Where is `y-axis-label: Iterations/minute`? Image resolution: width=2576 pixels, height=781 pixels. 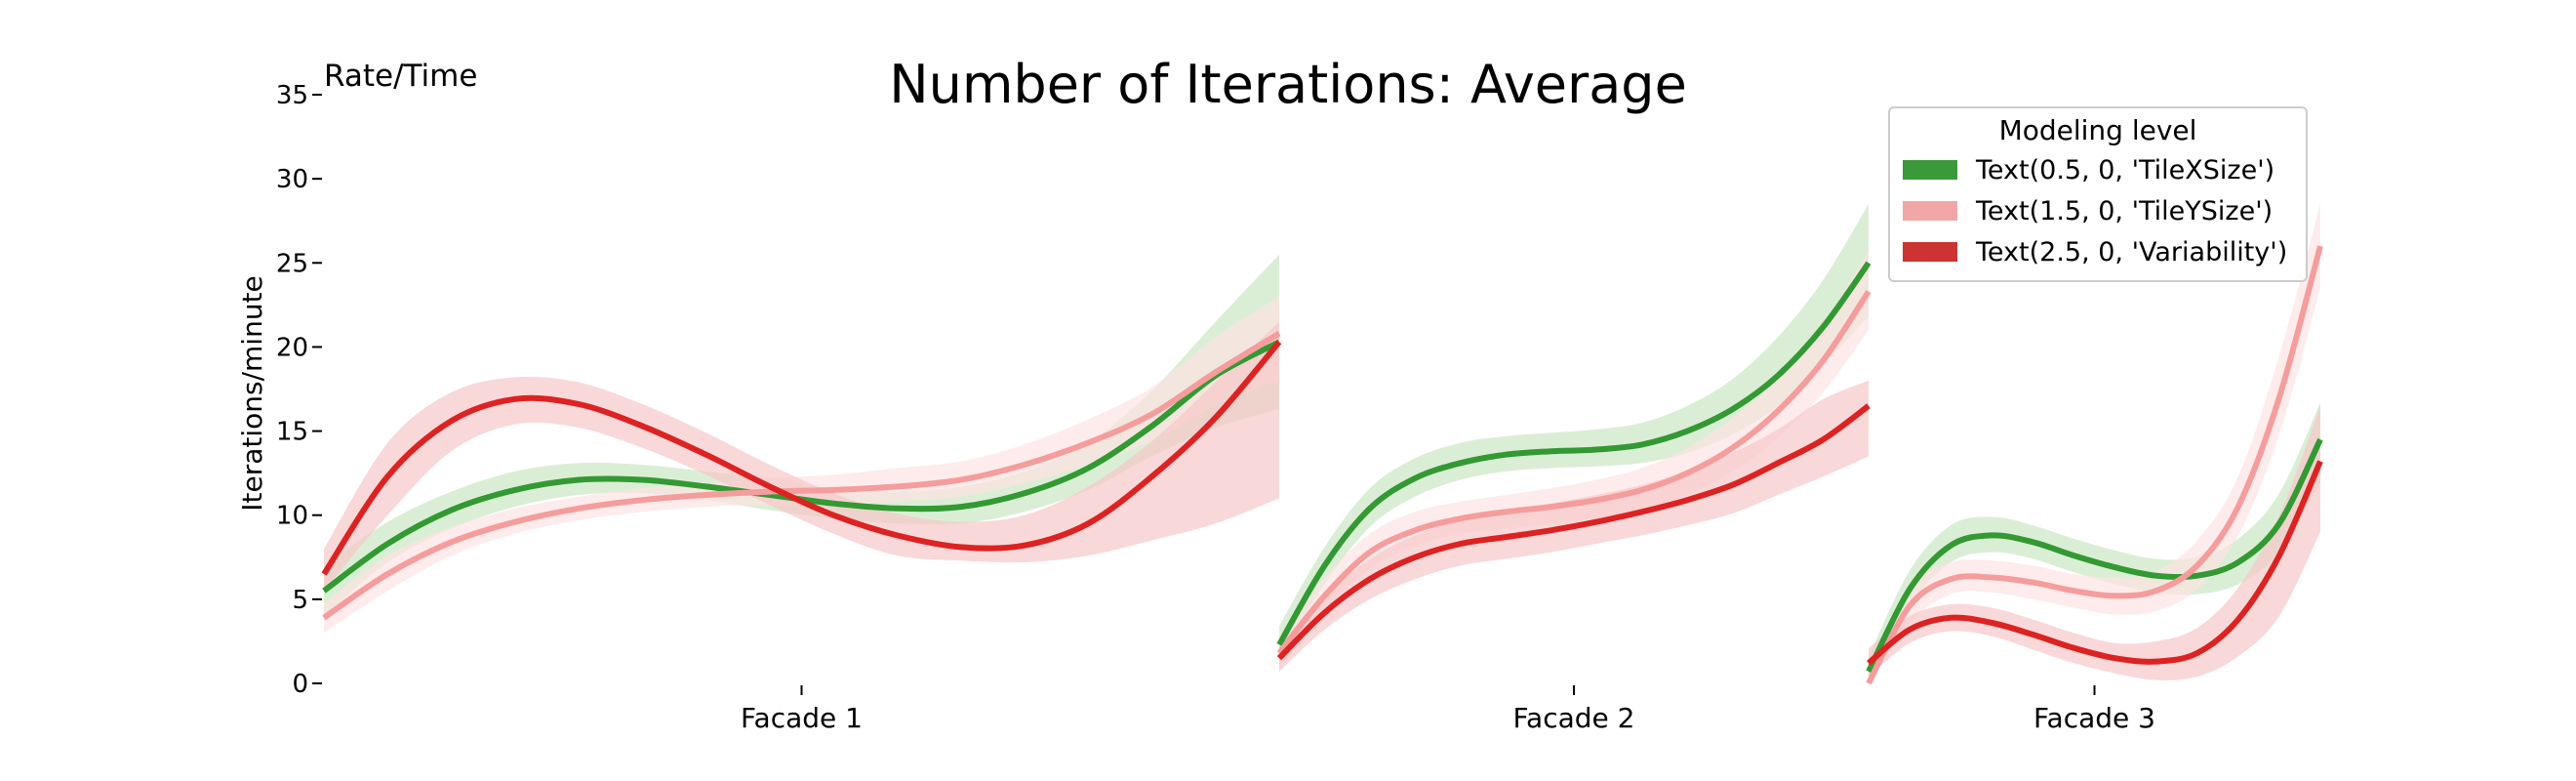 y-axis-label: Iterations/minute is located at coordinates (252, 393).